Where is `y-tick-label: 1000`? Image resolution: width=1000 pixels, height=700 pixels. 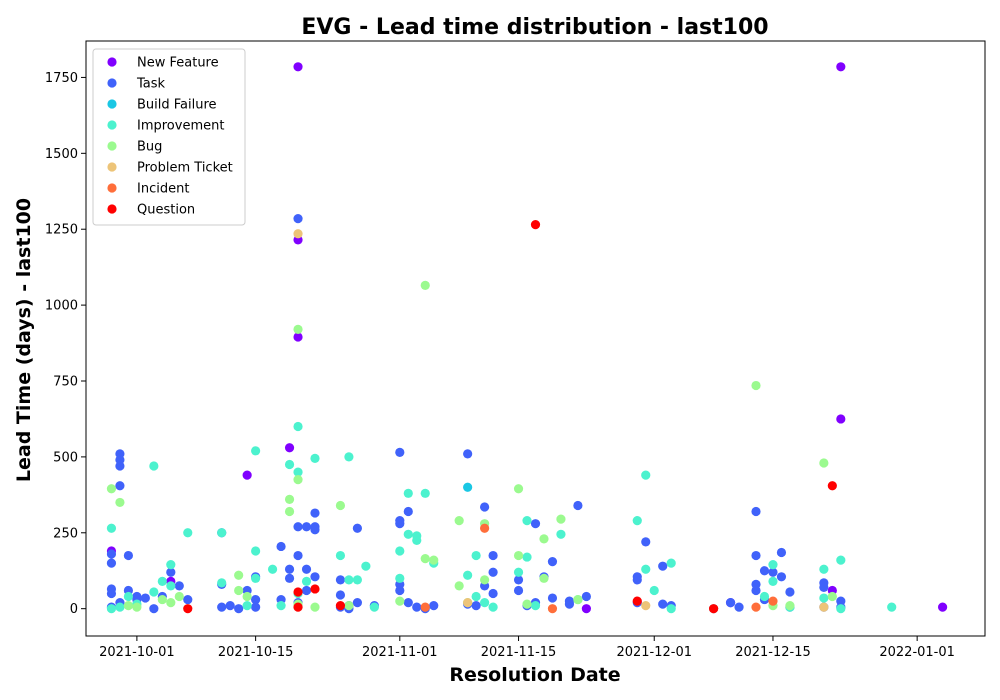
y-tick-label: 1000 is located at coordinates (61, 306).